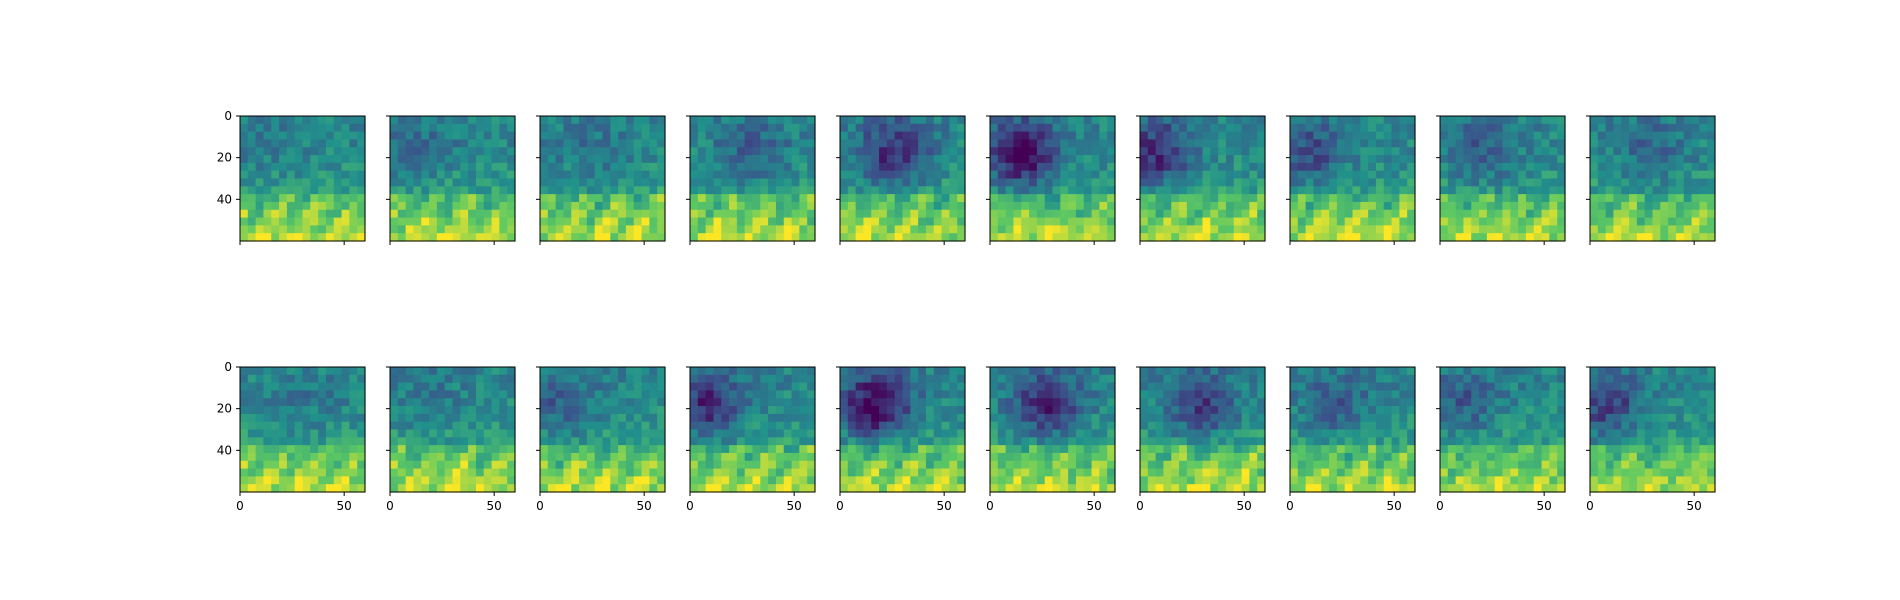  I want to click on axes-frame, so click(1352, 429).